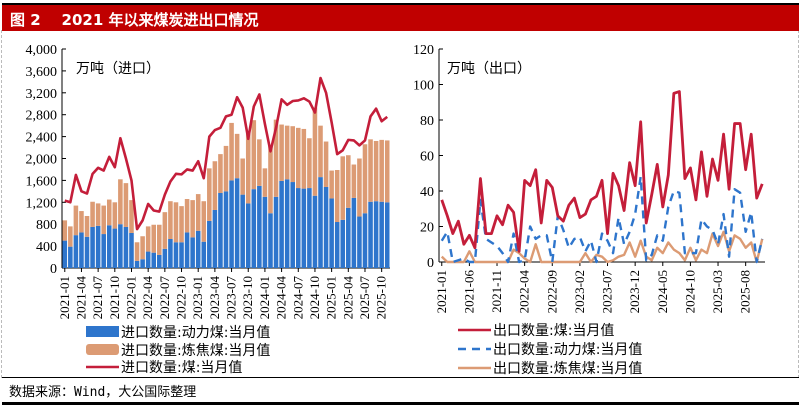 The width and height of the screenshot is (801, 407). I want to click on x-tick-label: 2025-07, so click(364, 298).